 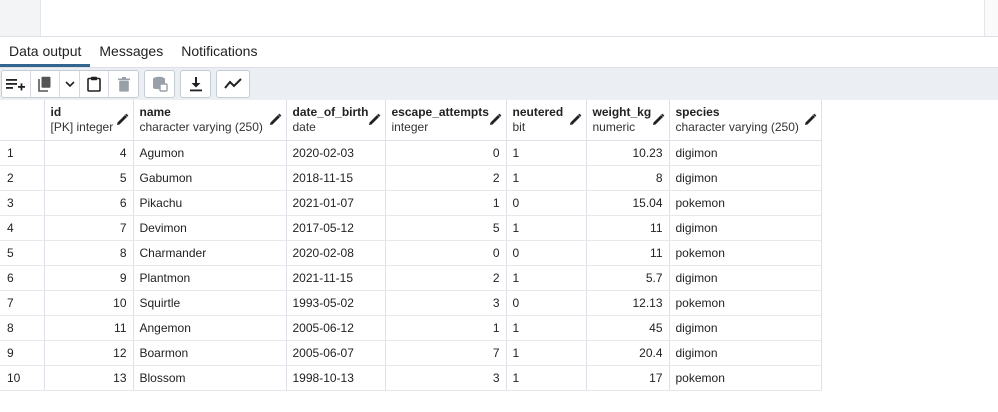 I want to click on table-cell: Angemon, so click(x=210, y=328).